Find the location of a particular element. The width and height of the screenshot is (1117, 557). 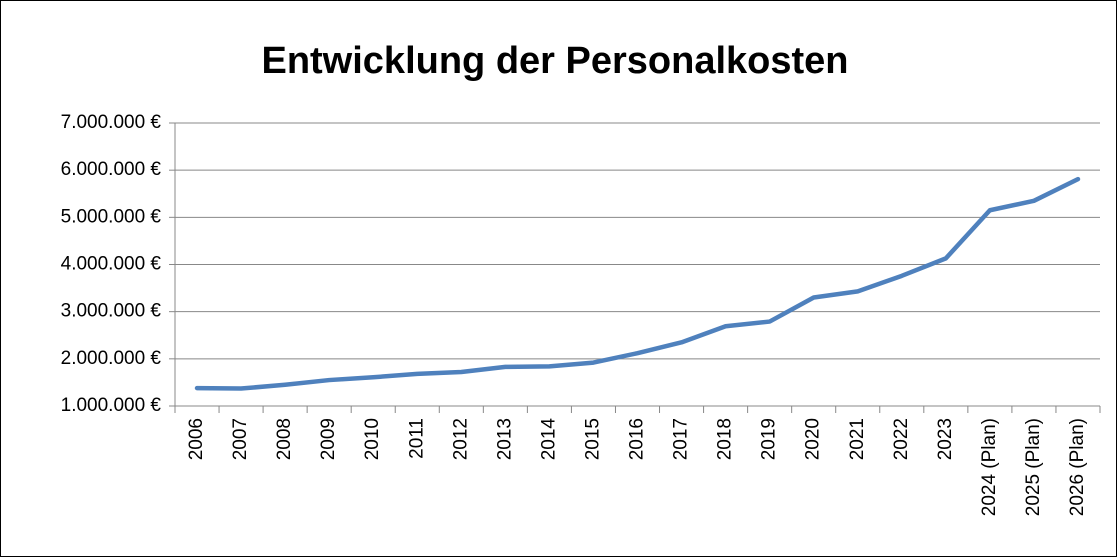

x-tick-label: 2024 (Plan) is located at coordinates (989, 467).